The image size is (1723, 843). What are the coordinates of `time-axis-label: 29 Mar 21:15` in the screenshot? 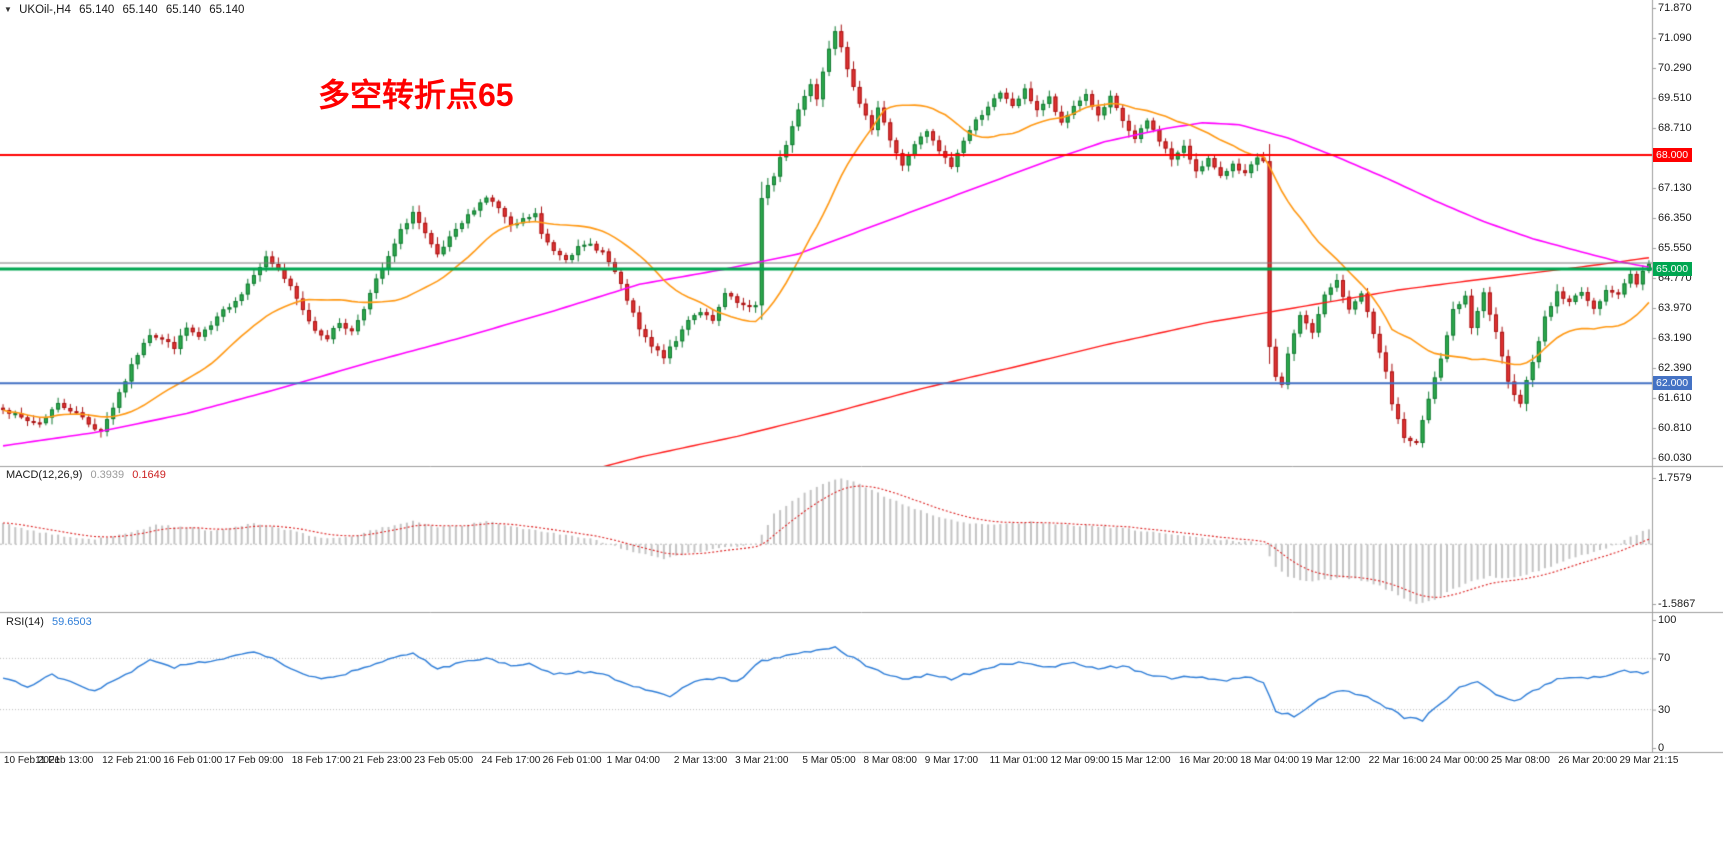 It's located at (1649, 760).